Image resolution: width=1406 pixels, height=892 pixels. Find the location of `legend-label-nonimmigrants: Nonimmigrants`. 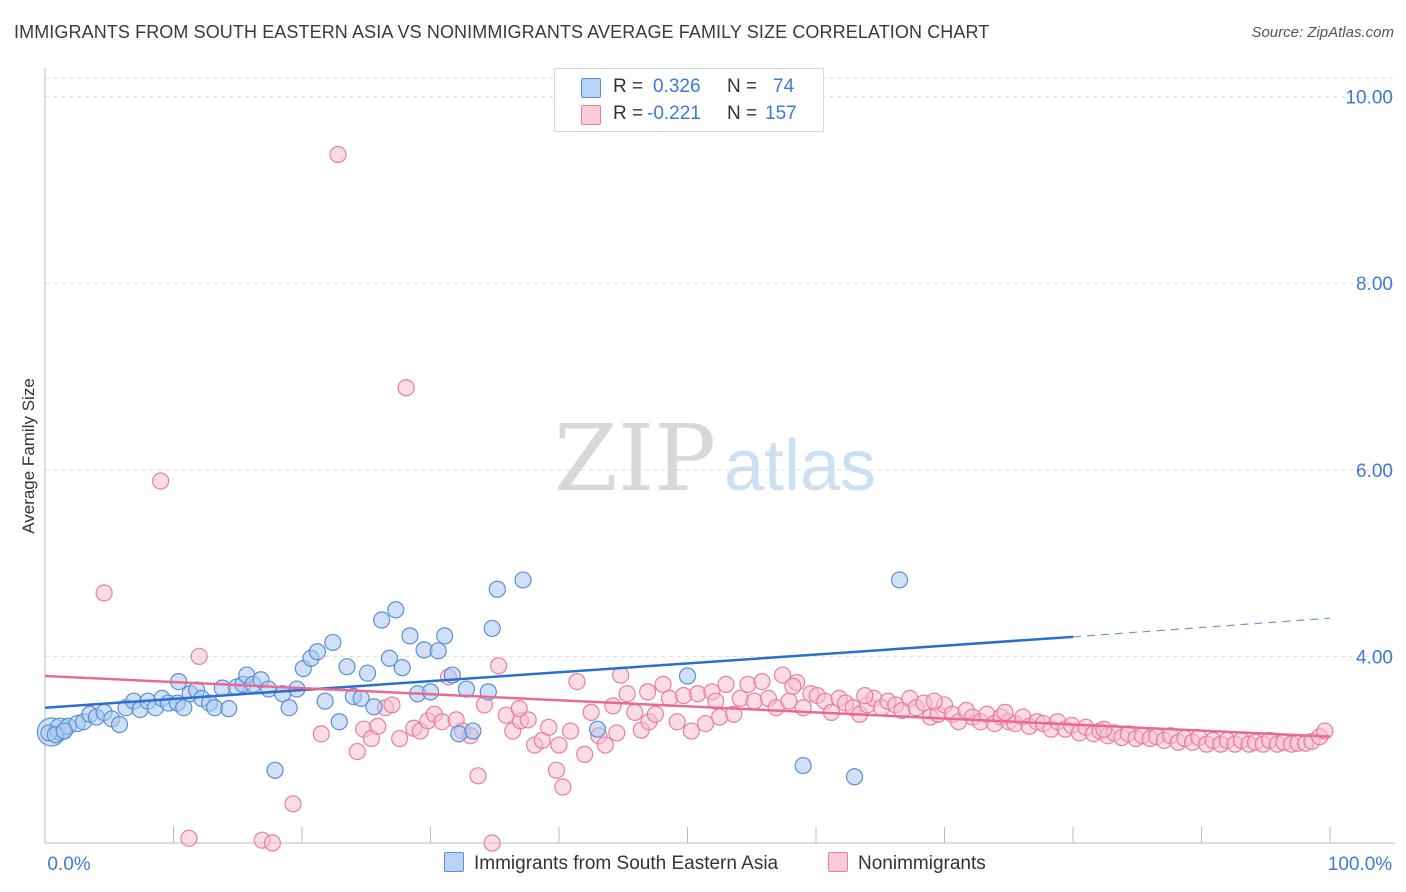

legend-label-nonimmigrants: Nonimmigrants is located at coordinates (922, 863).